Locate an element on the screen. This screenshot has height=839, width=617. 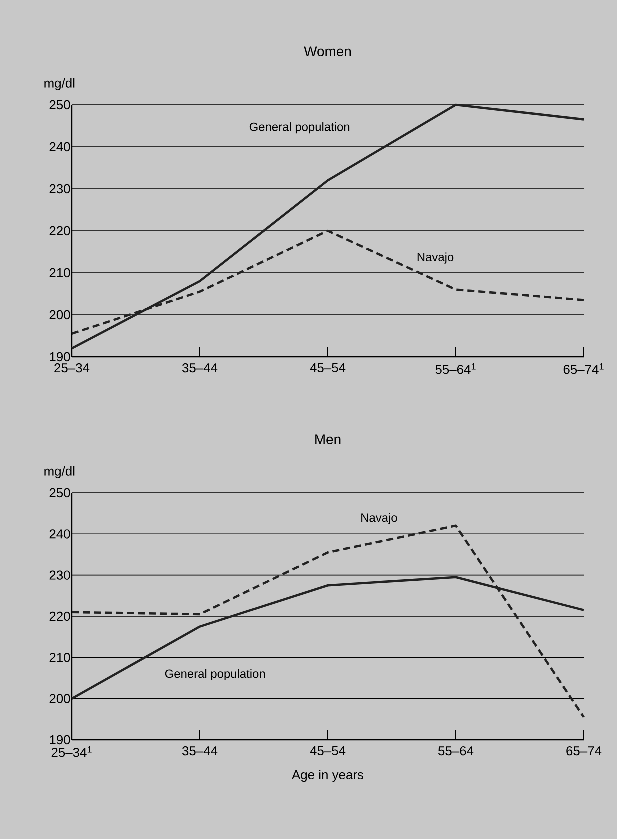
x-tick-label: 55–64$^{1}$ is located at coordinates (456, 369).